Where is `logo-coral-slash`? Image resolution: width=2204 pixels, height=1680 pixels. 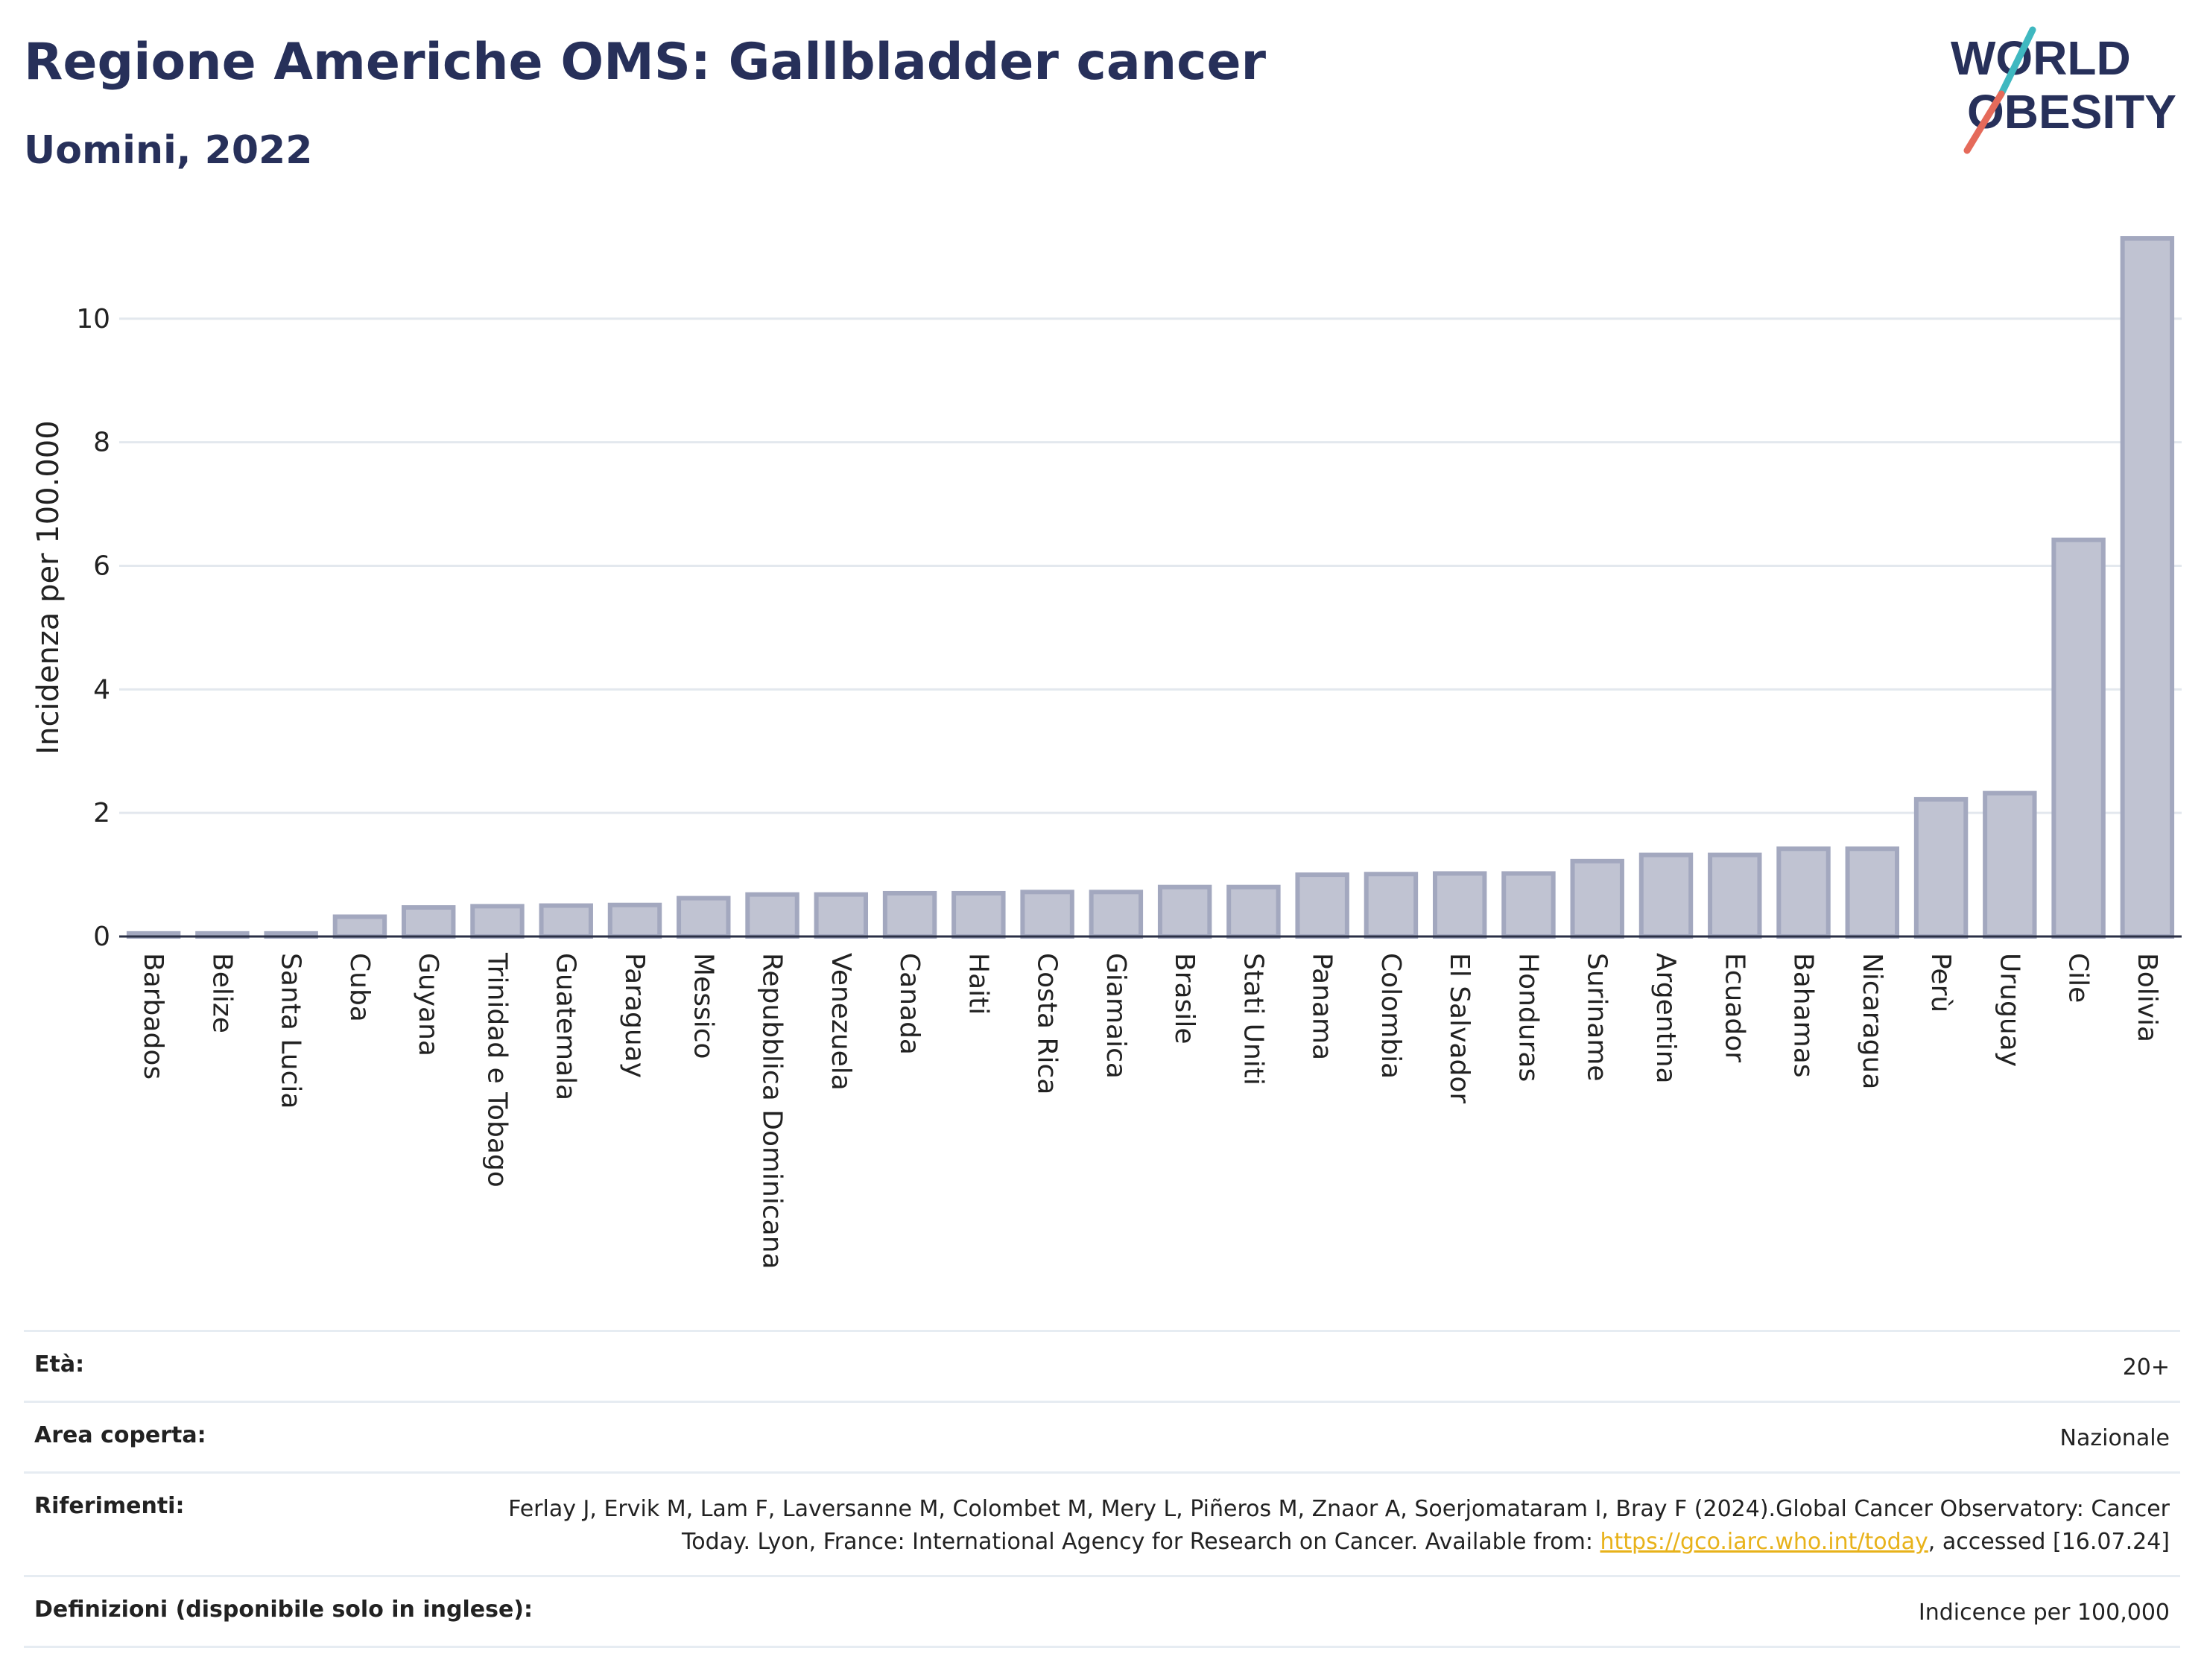 logo-coral-slash is located at coordinates (1984, 122).